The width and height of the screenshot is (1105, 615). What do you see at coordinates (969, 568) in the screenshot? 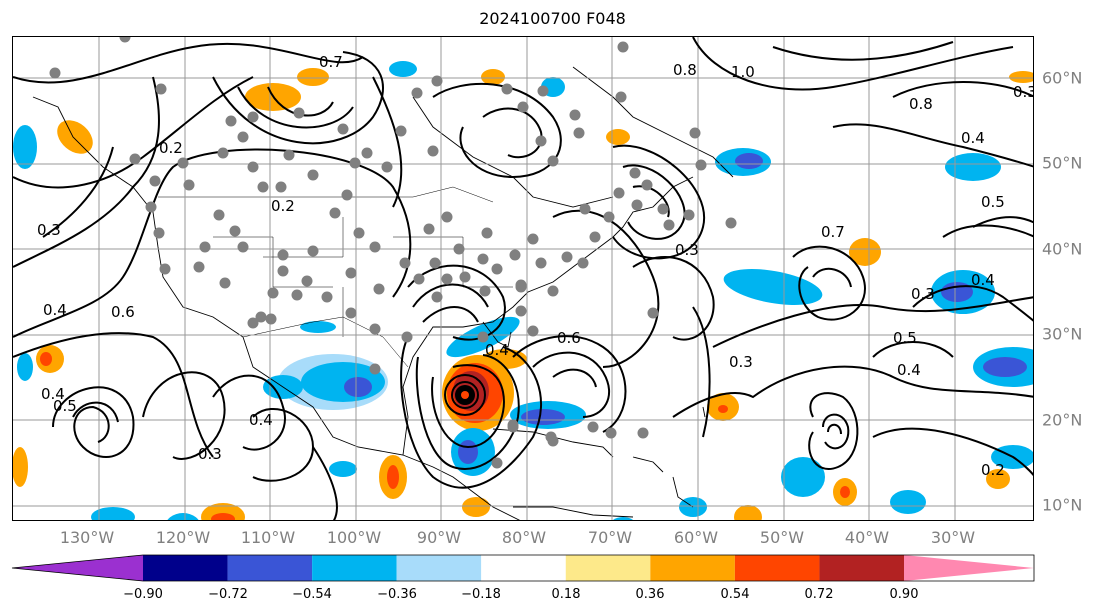
I see `colorbar-extend-max` at bounding box center [969, 568].